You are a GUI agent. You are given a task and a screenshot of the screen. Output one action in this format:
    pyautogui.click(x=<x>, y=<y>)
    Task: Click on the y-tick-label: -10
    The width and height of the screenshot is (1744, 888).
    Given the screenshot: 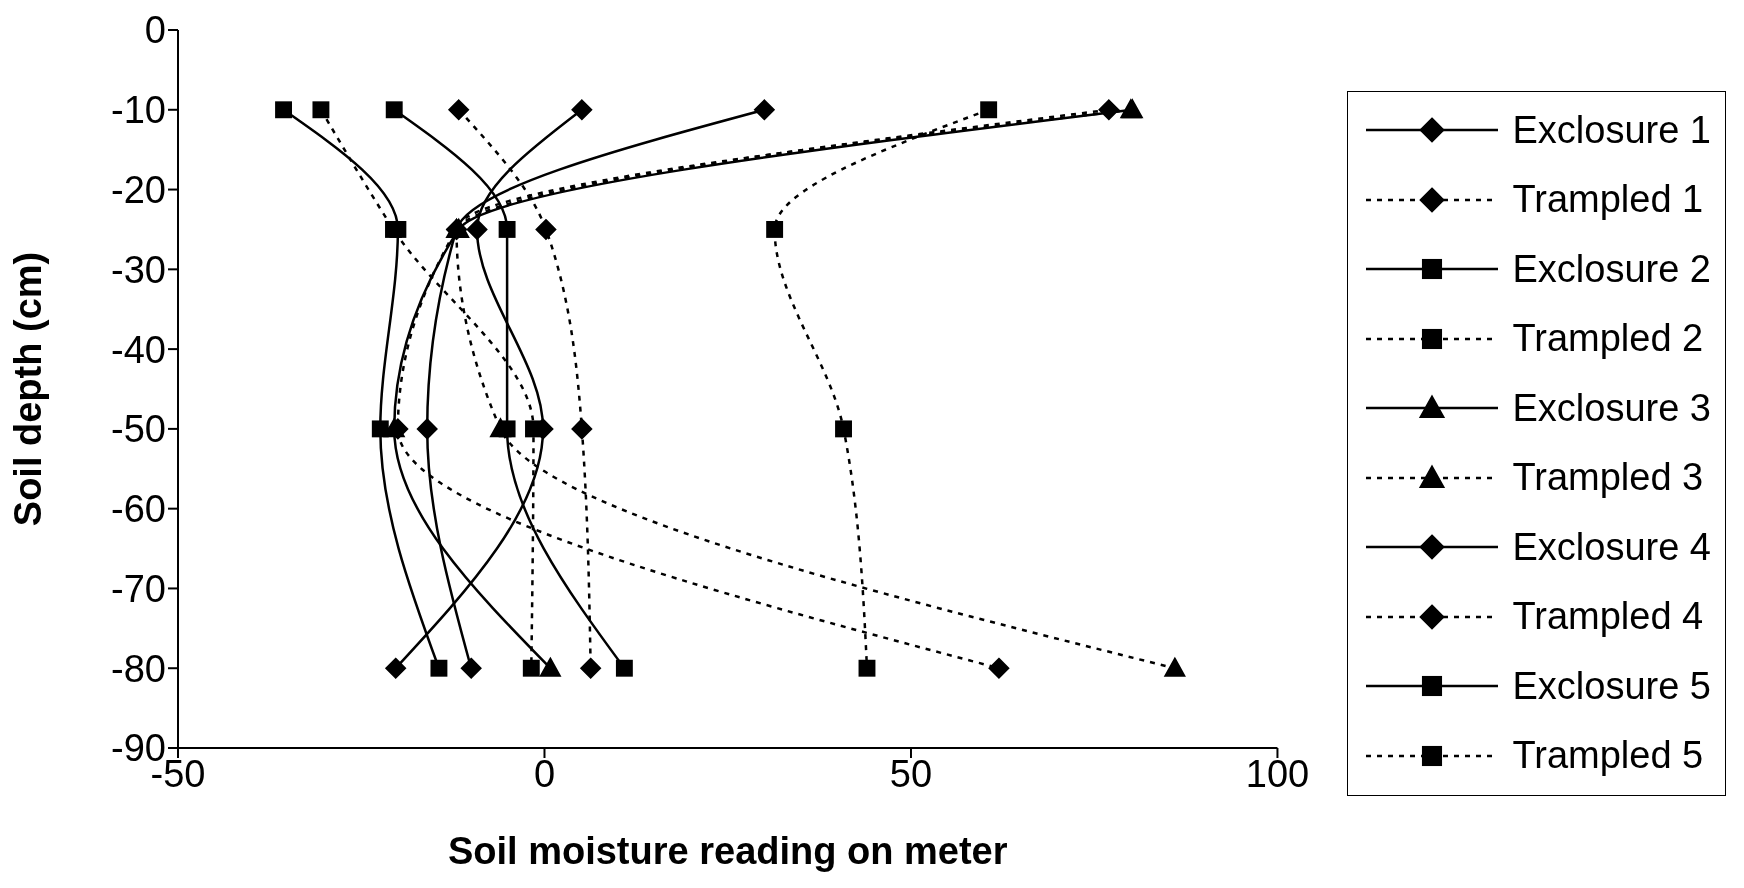 What is the action you would take?
    pyautogui.click(x=138, y=110)
    